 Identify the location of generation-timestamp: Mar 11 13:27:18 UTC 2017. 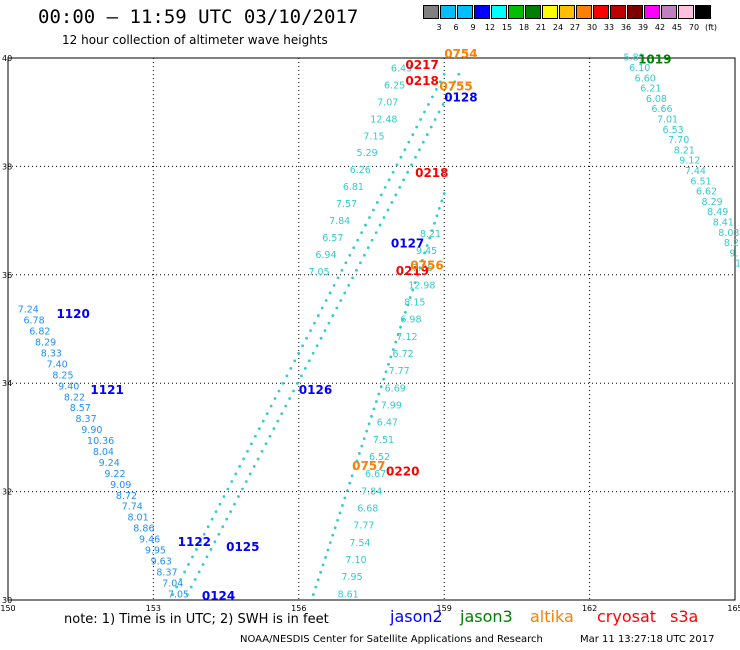
(647, 639).